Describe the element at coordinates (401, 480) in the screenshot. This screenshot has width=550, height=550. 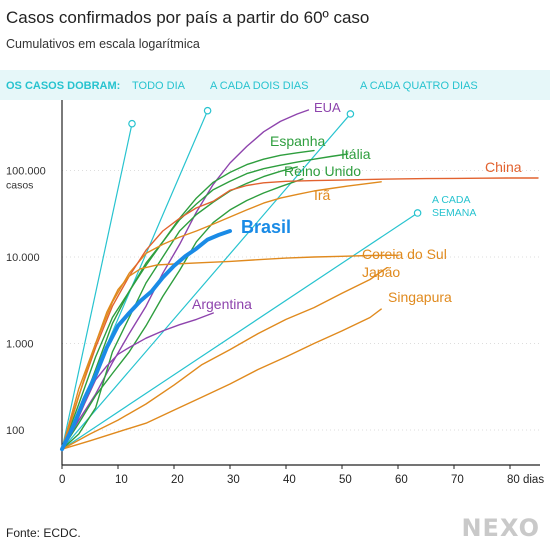
I see `x-tick-label: 60` at that location.